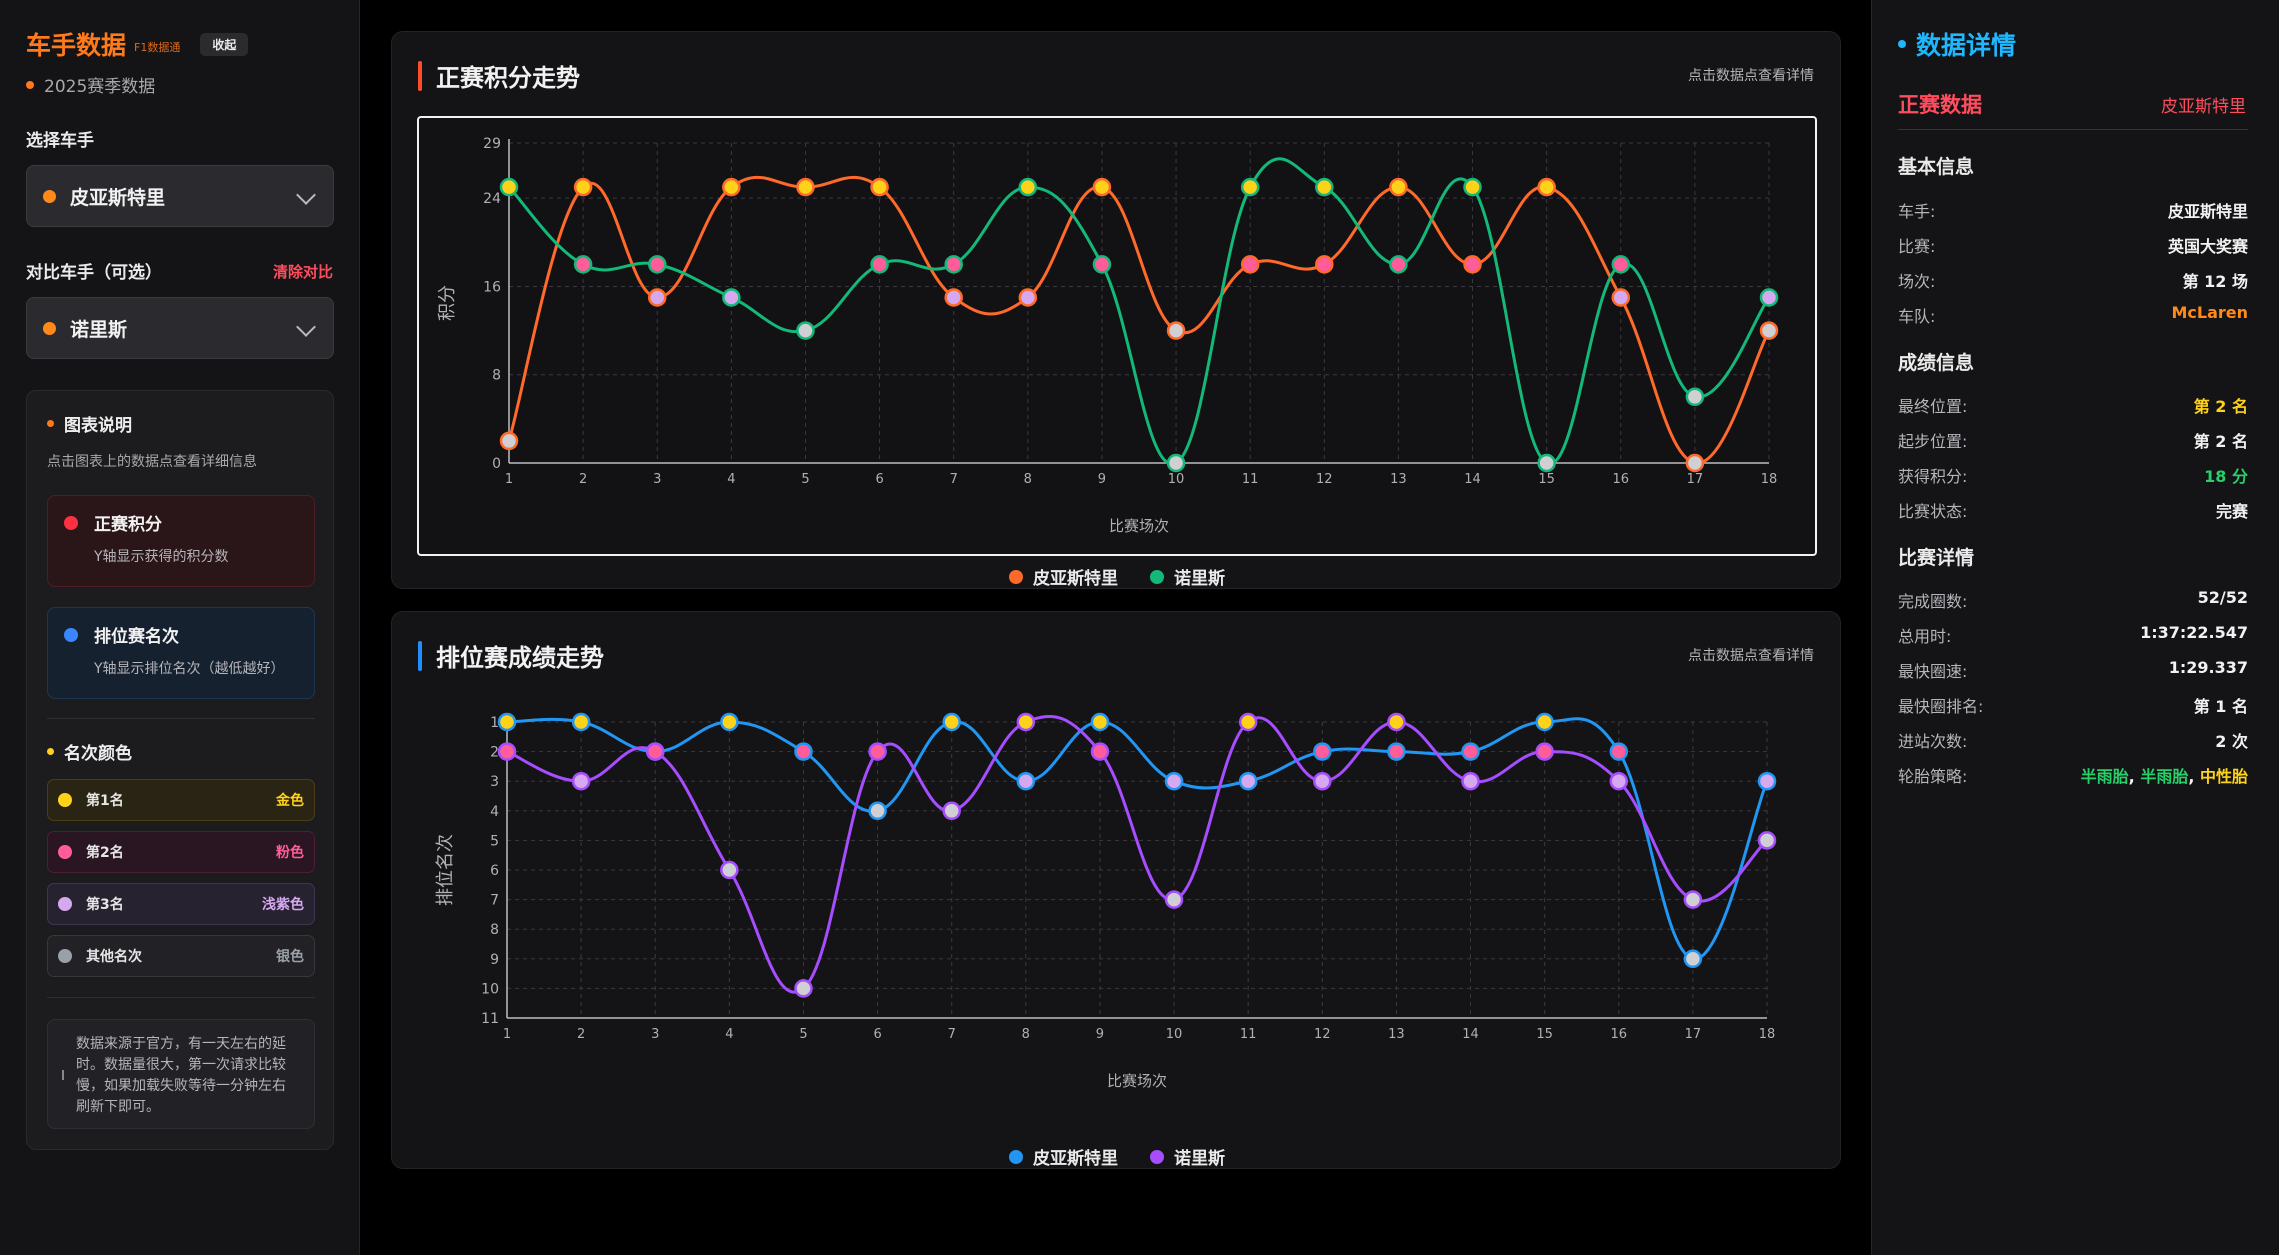  Describe the element at coordinates (181, 852) in the screenshot. I see `rank-row-second: 第2名 粉色` at that location.